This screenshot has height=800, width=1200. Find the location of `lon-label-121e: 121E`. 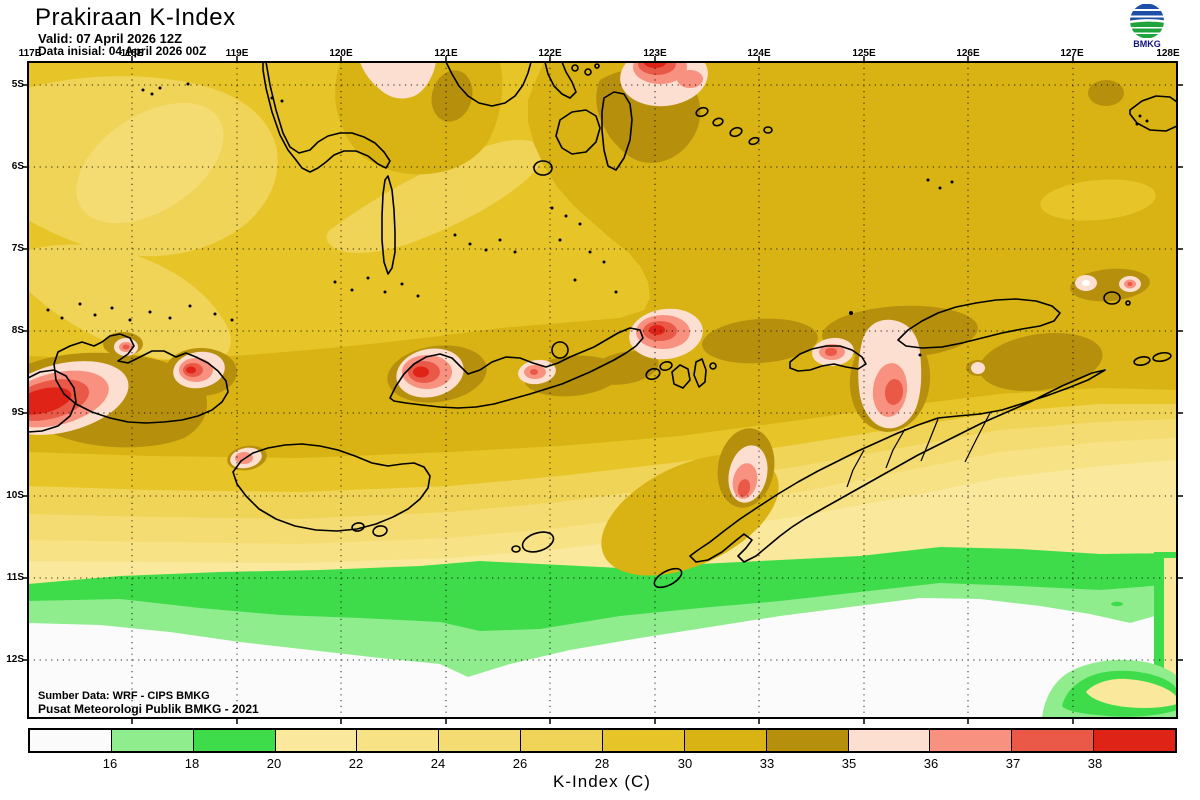

lon-label-121e: 121E is located at coordinates (446, 53).